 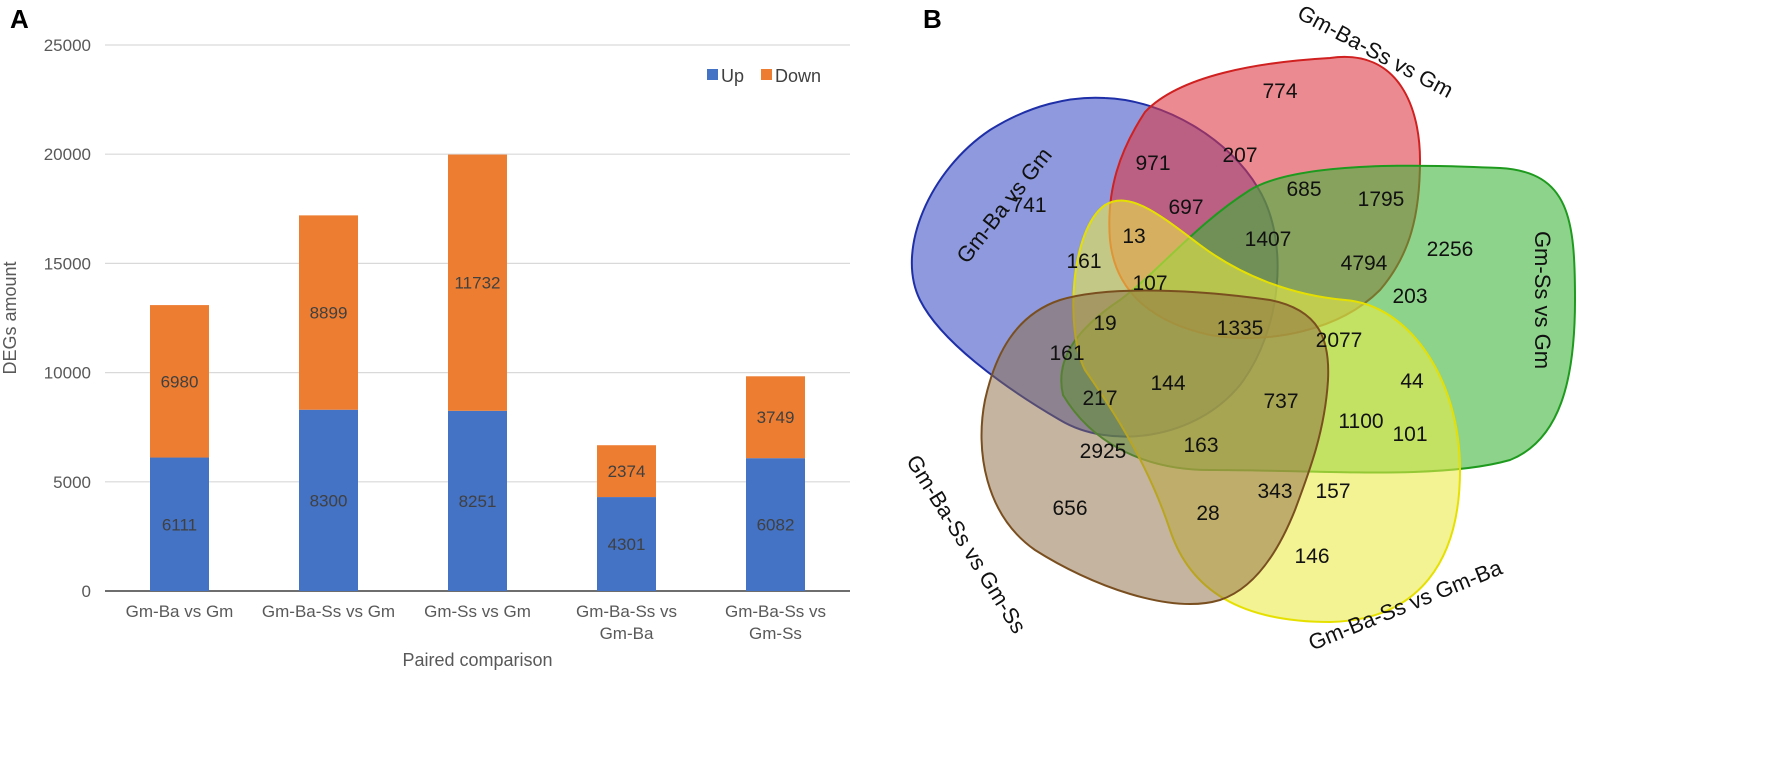 What do you see at coordinates (72, 482) in the screenshot?
I see `y-tick-label: 5000` at bounding box center [72, 482].